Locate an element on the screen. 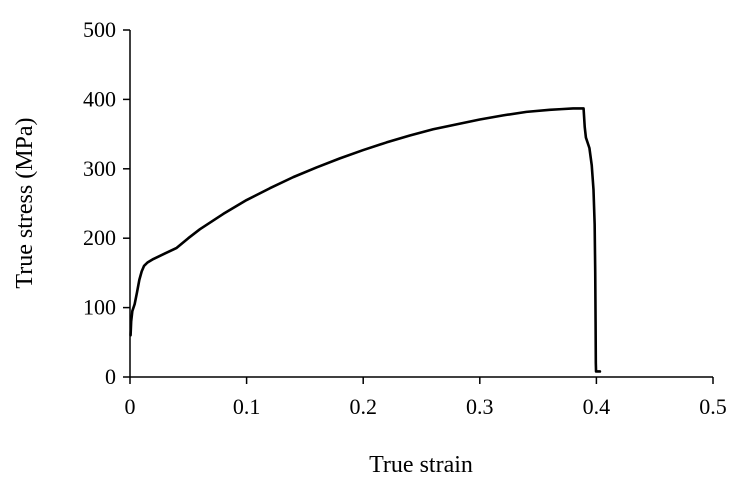 Image resolution: width=738 pixels, height=477 pixels. y-tick-label: 400 is located at coordinates (99, 98).